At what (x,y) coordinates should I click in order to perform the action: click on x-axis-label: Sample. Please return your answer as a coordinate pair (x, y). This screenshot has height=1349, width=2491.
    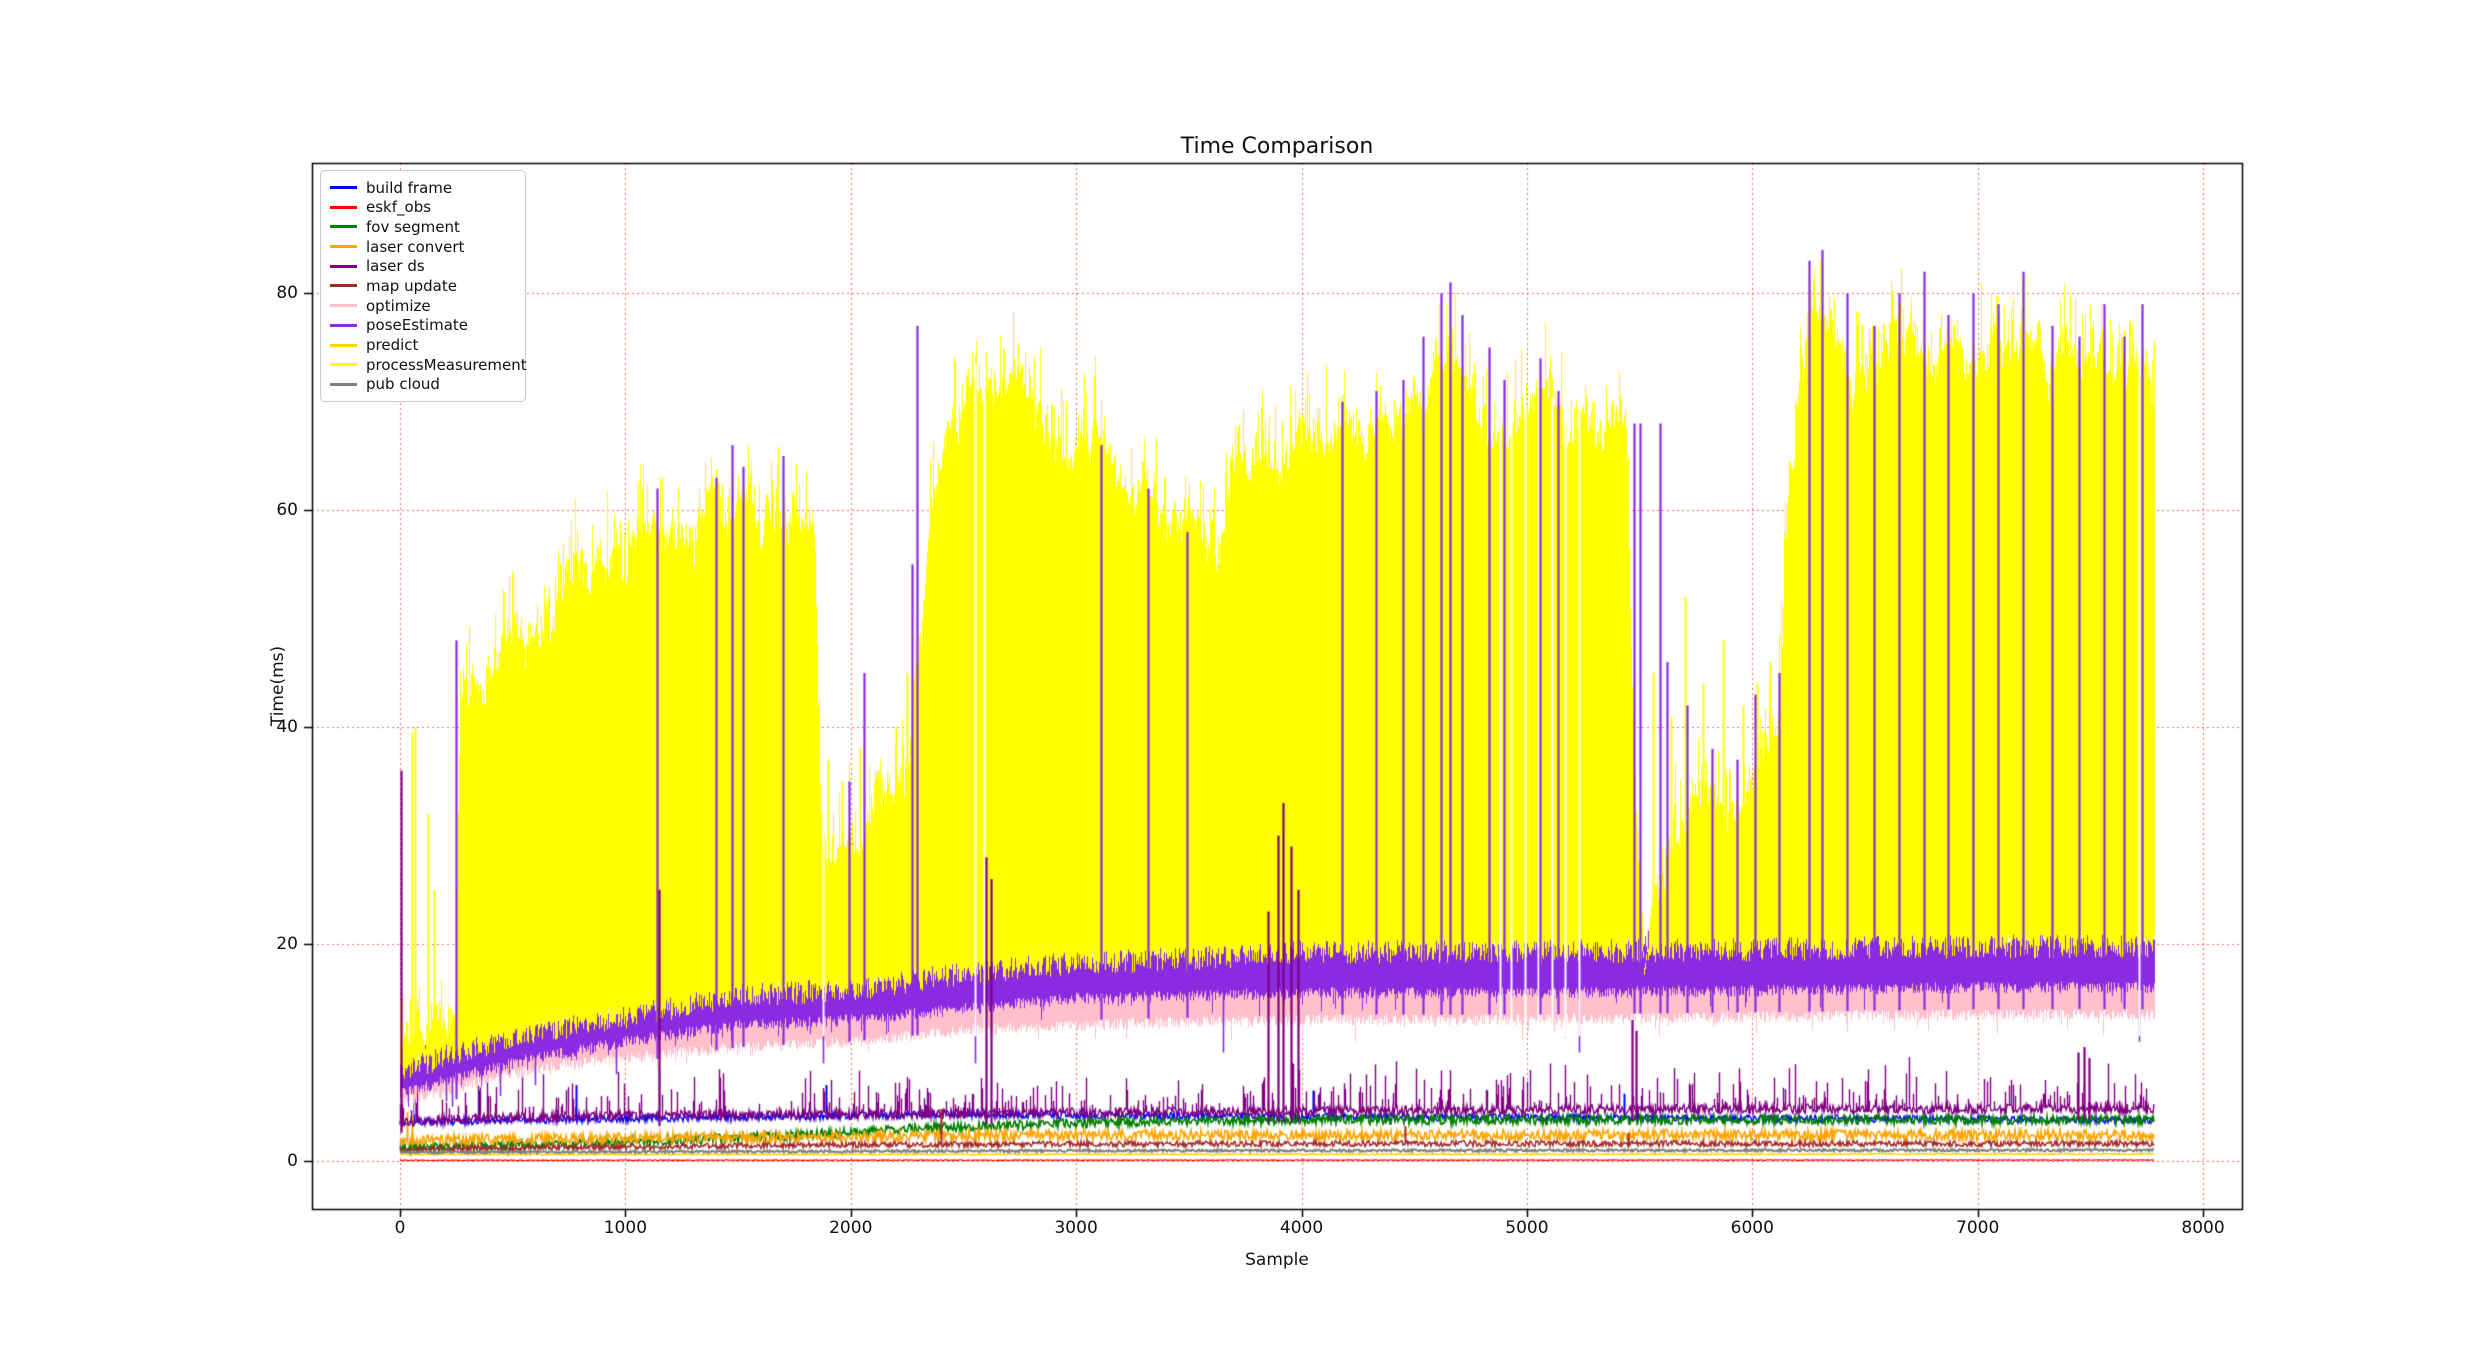
    Looking at the image, I should click on (1277, 1260).